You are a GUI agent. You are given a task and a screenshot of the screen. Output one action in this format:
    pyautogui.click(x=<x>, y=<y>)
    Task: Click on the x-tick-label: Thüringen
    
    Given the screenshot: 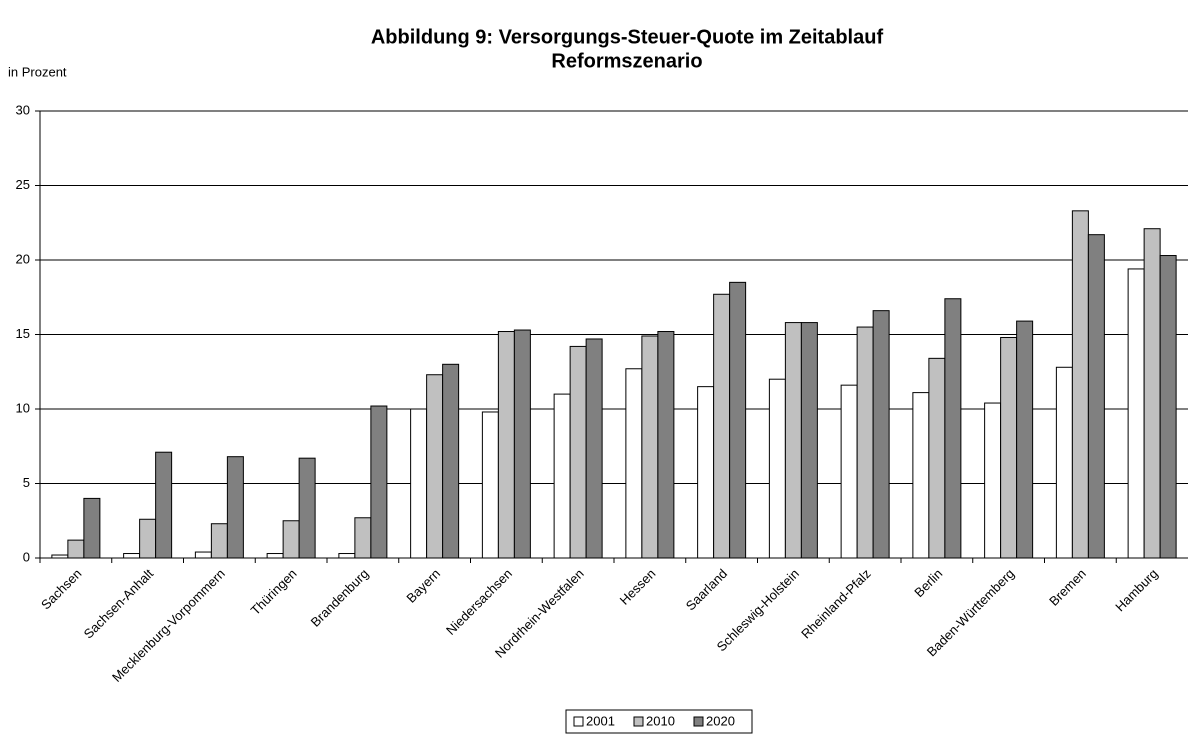 What is the action you would take?
    pyautogui.click(x=274, y=592)
    